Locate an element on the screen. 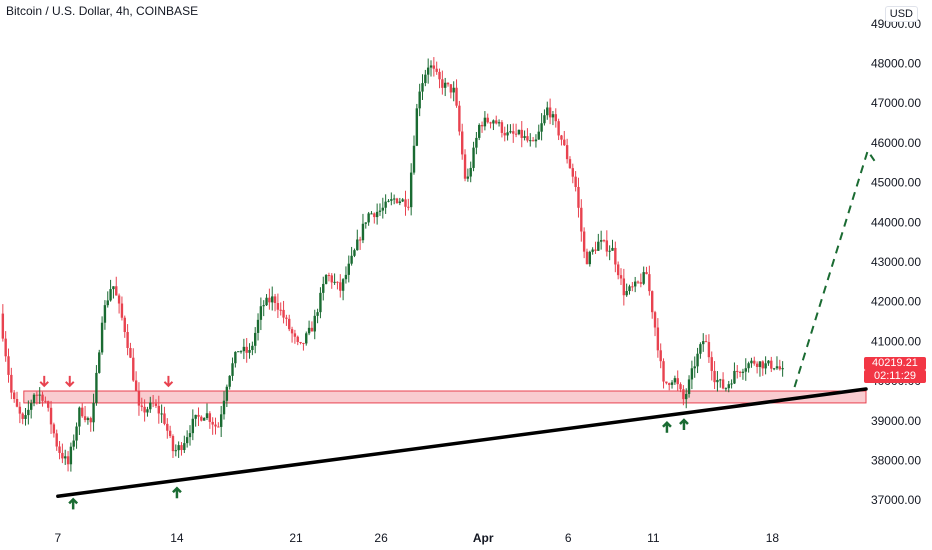 The width and height of the screenshot is (932, 550). y-tick-label: 41000.00 is located at coordinates (896, 341).